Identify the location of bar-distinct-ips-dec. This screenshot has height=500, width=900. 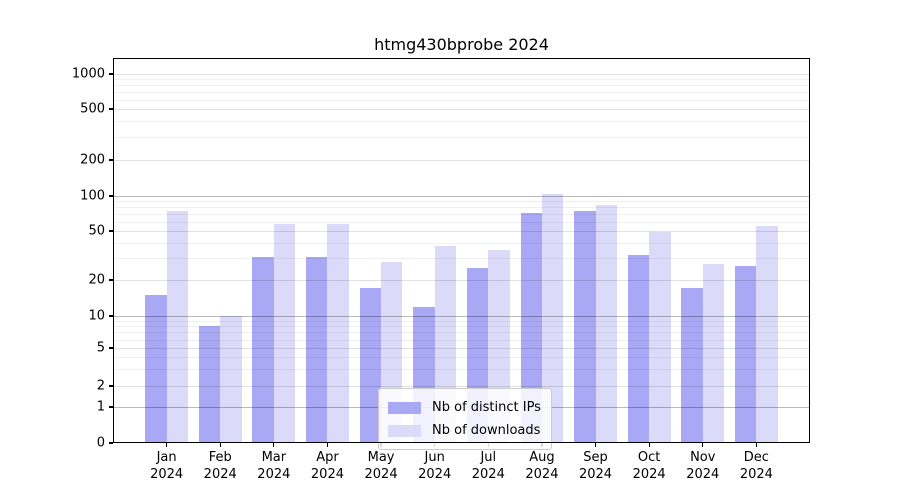
(745, 354).